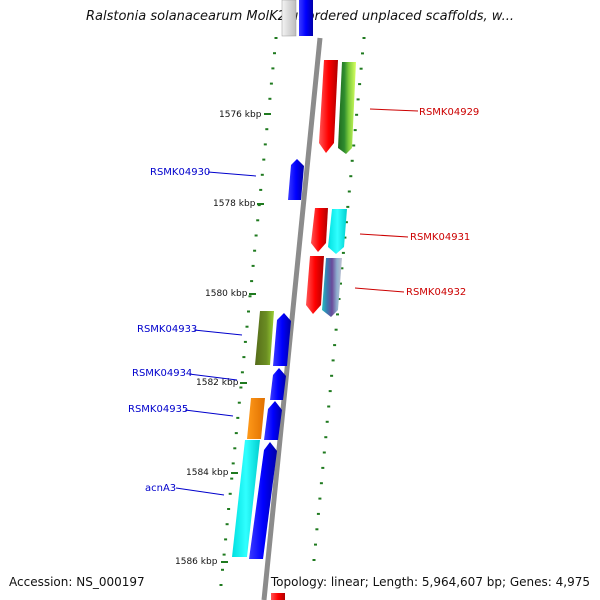  Describe the element at coordinates (296, 179) in the screenshot. I see `gene-arrow-rsmk04930` at that location.